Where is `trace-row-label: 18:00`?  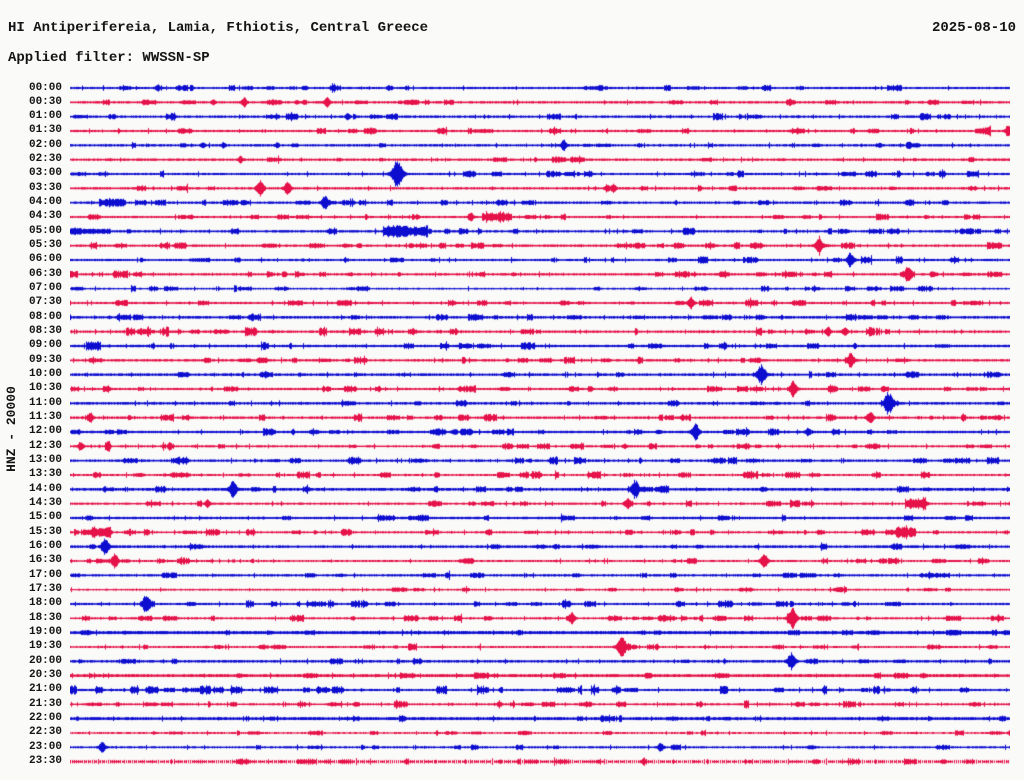
trace-row-label: 18:00 is located at coordinates (45, 603).